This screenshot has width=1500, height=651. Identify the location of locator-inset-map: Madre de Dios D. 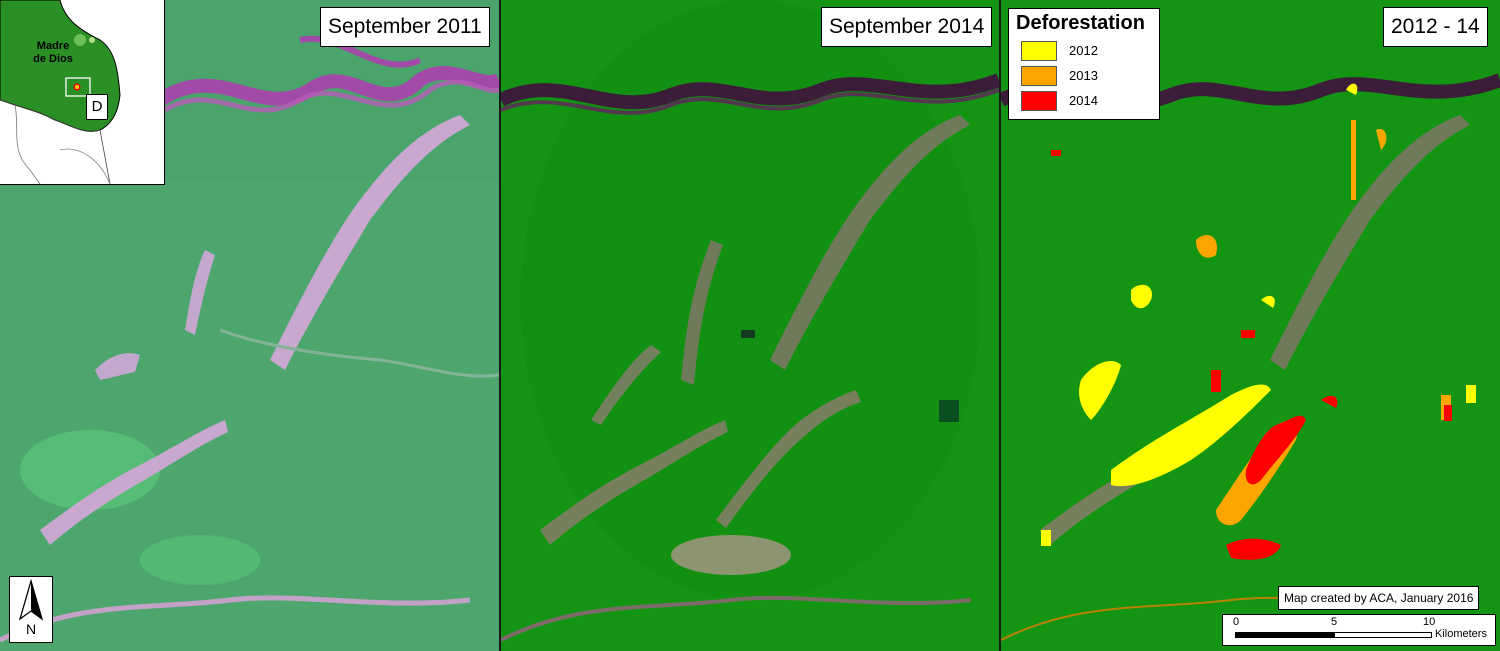
(82, 92).